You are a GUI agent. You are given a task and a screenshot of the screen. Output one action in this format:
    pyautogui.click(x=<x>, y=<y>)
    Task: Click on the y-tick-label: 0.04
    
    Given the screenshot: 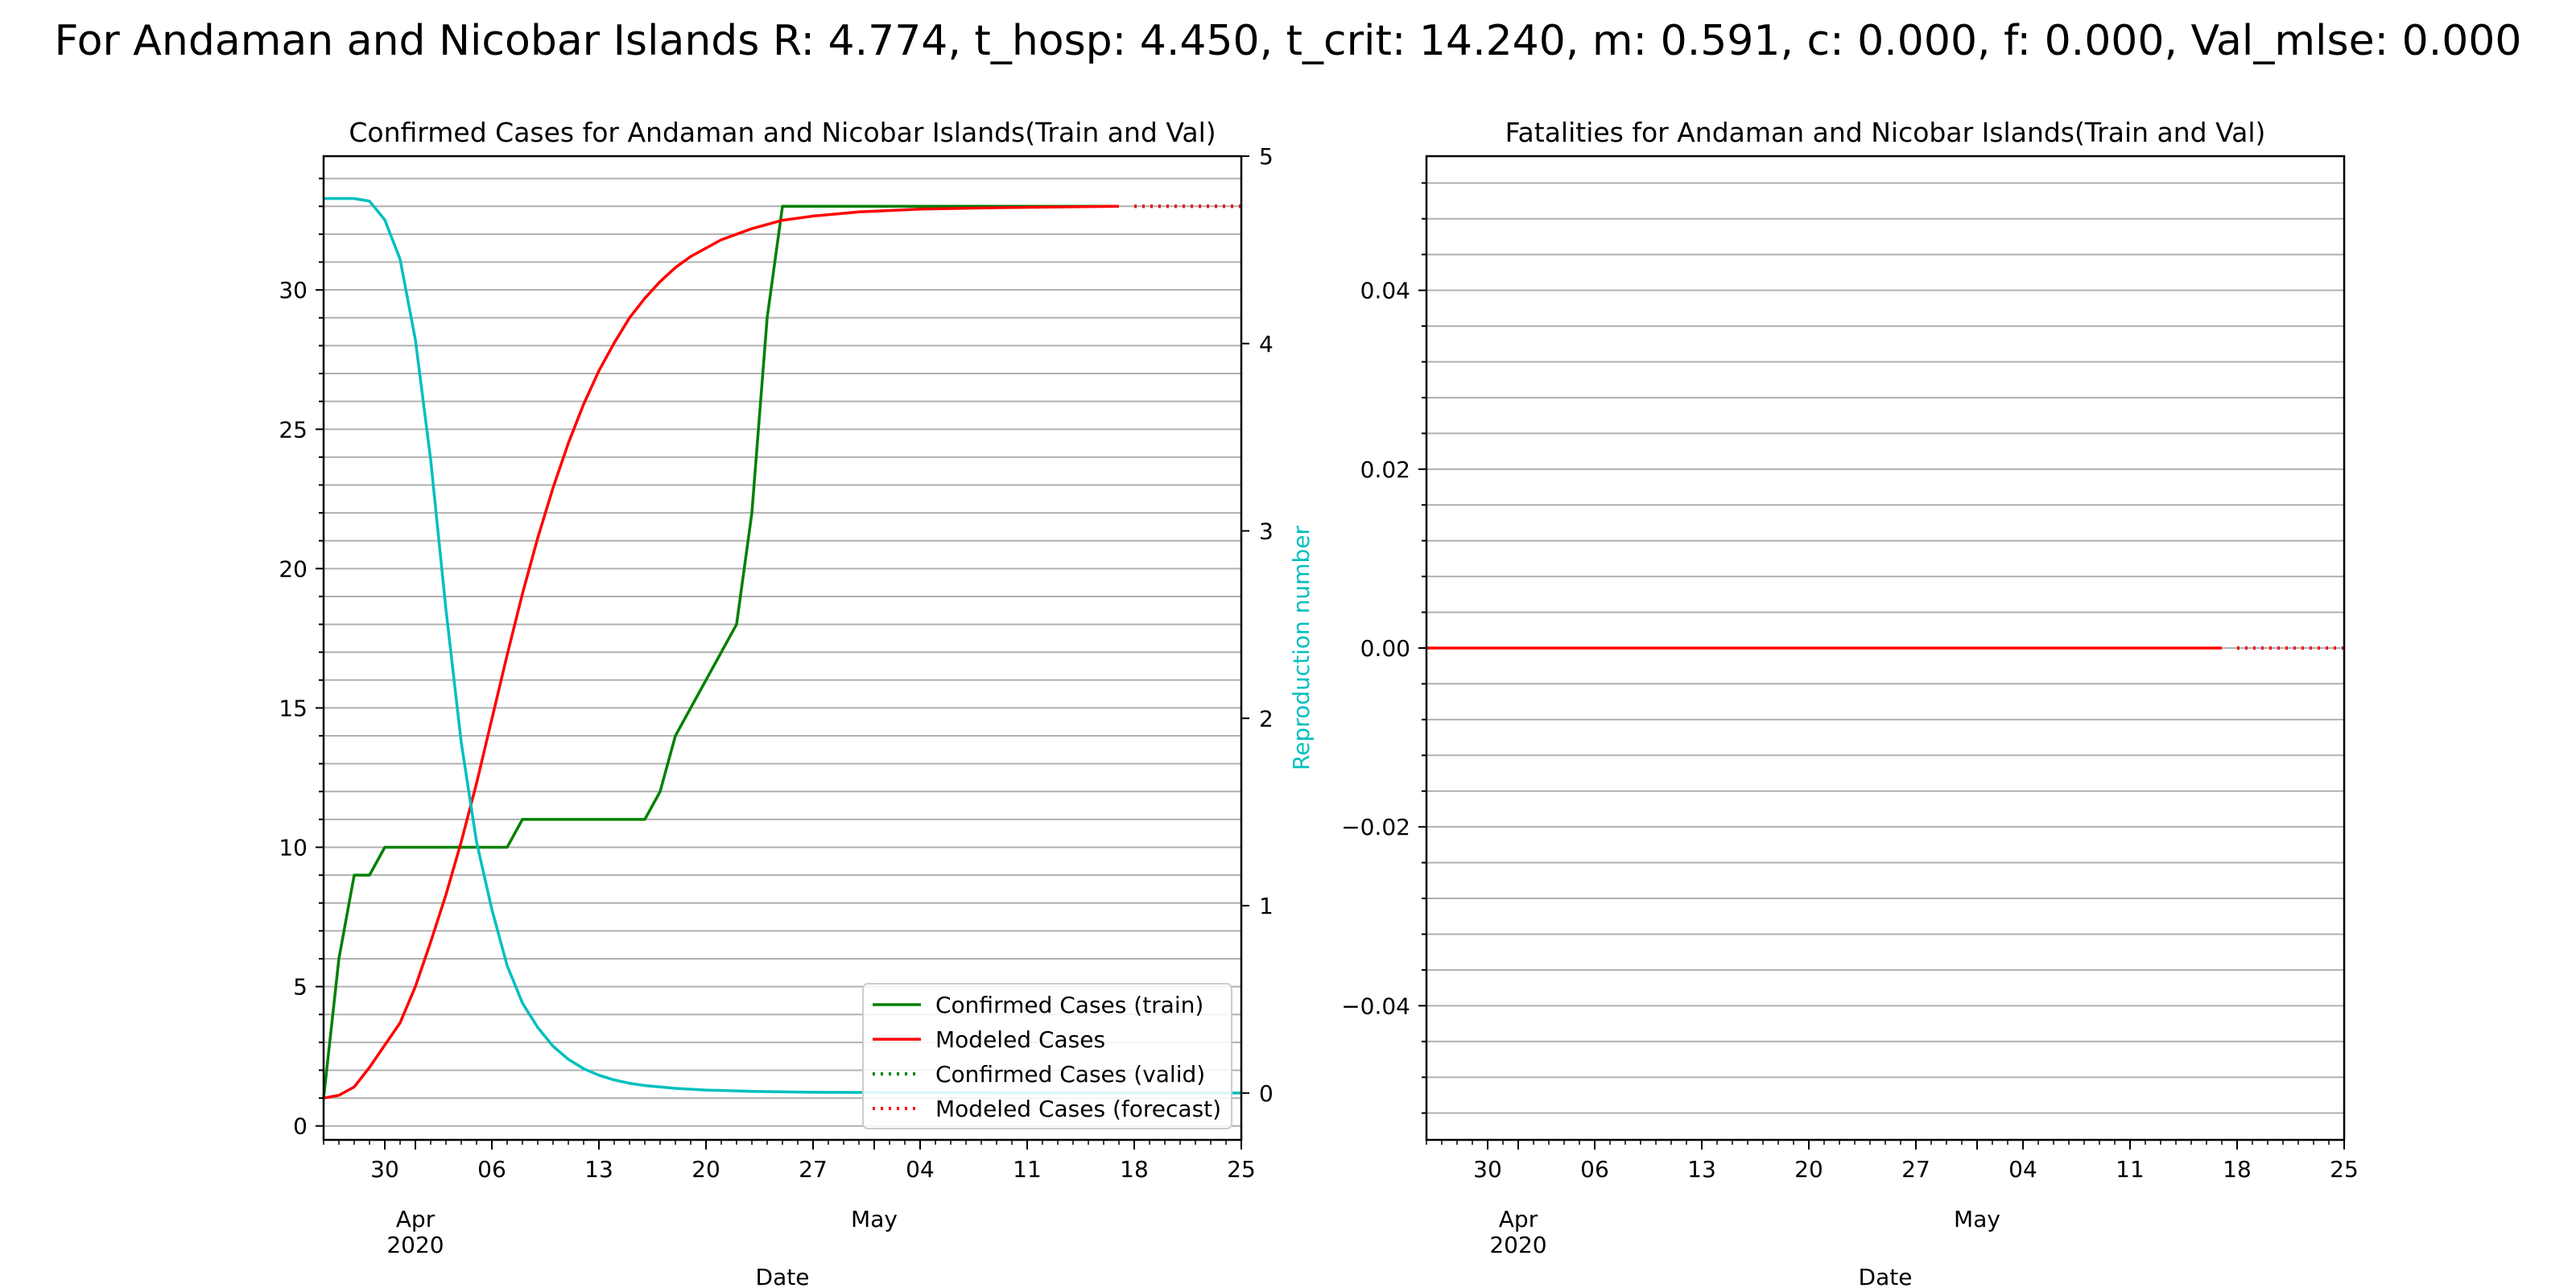 What is the action you would take?
    pyautogui.click(x=1385, y=291)
    